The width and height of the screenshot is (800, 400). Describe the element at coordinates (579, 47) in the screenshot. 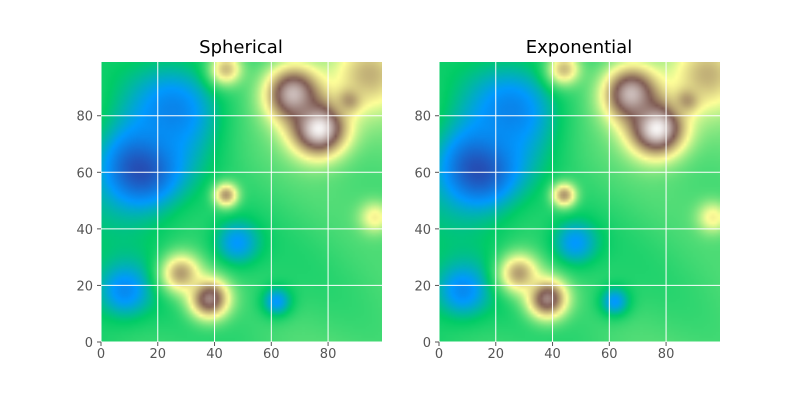

I see `subplot-title-exponential: Exponential` at that location.